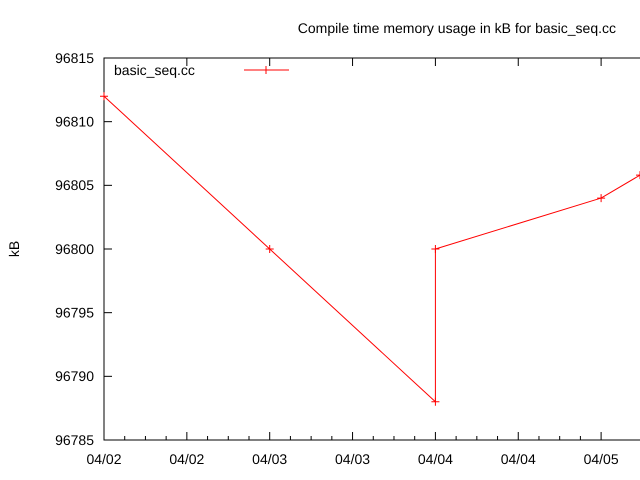 The height and width of the screenshot is (480, 640). What do you see at coordinates (74, 312) in the screenshot?
I see `y-tick-label: 96795` at bounding box center [74, 312].